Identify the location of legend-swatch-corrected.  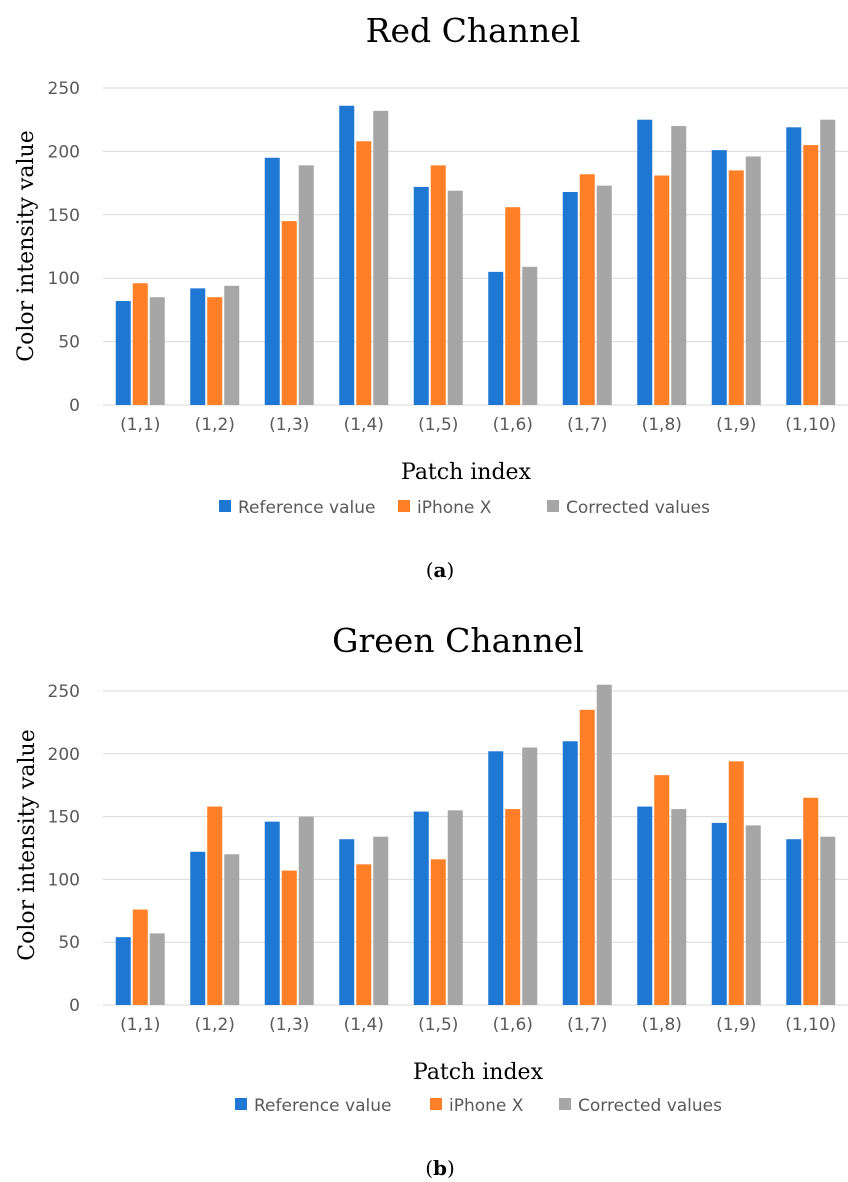
(565, 1104).